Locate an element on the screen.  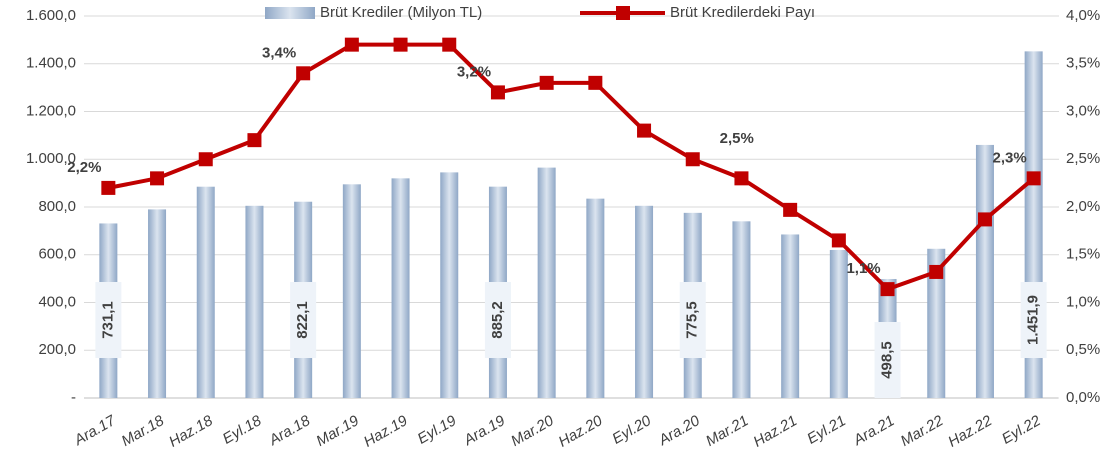
x-tick-label: Eyl.20 is located at coordinates (631, 430).